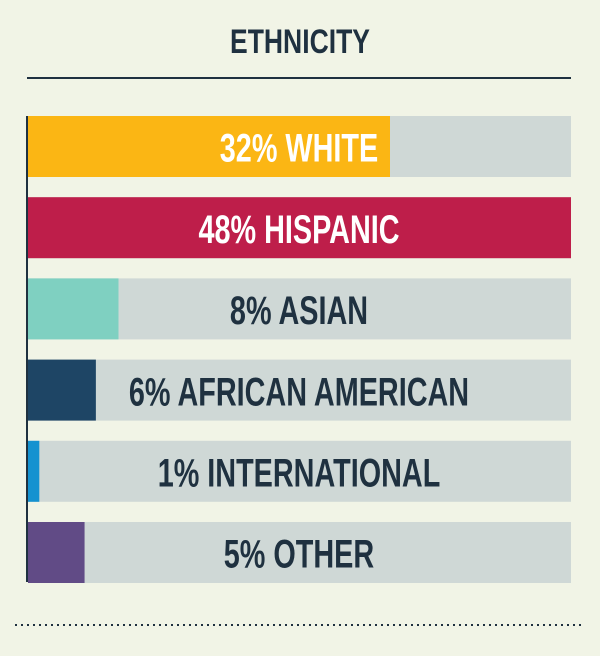 The image size is (600, 656). I want to click on bar-label: 1% INTERNATIONAL, so click(299, 473).